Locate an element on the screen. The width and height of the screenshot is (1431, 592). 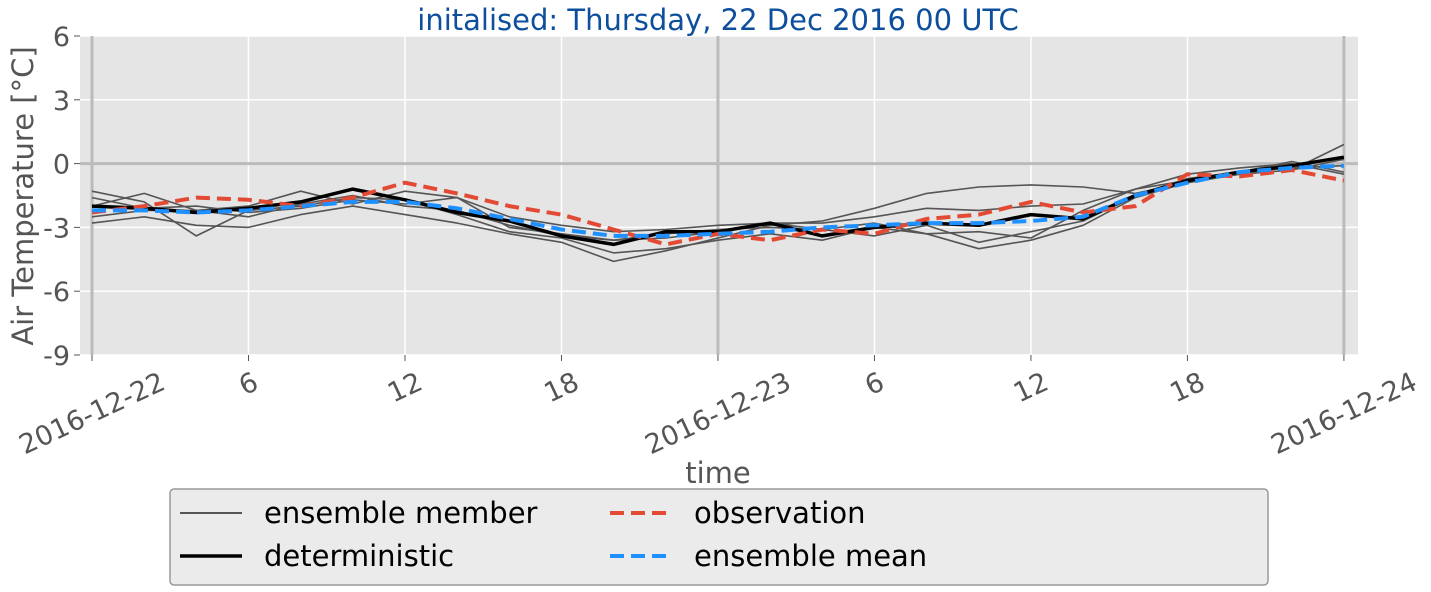
x-tick-label: 2016-12-24 is located at coordinates (1343, 414).